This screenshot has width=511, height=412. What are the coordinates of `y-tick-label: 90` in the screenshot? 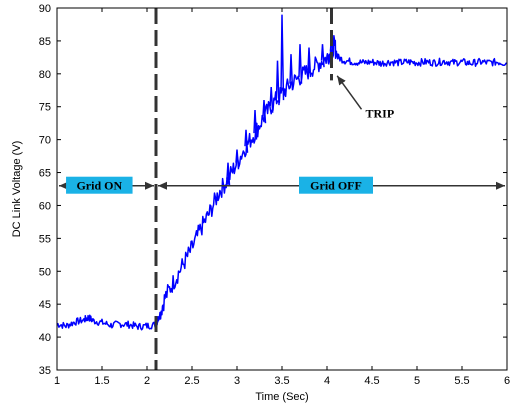 It's located at (45, 9).